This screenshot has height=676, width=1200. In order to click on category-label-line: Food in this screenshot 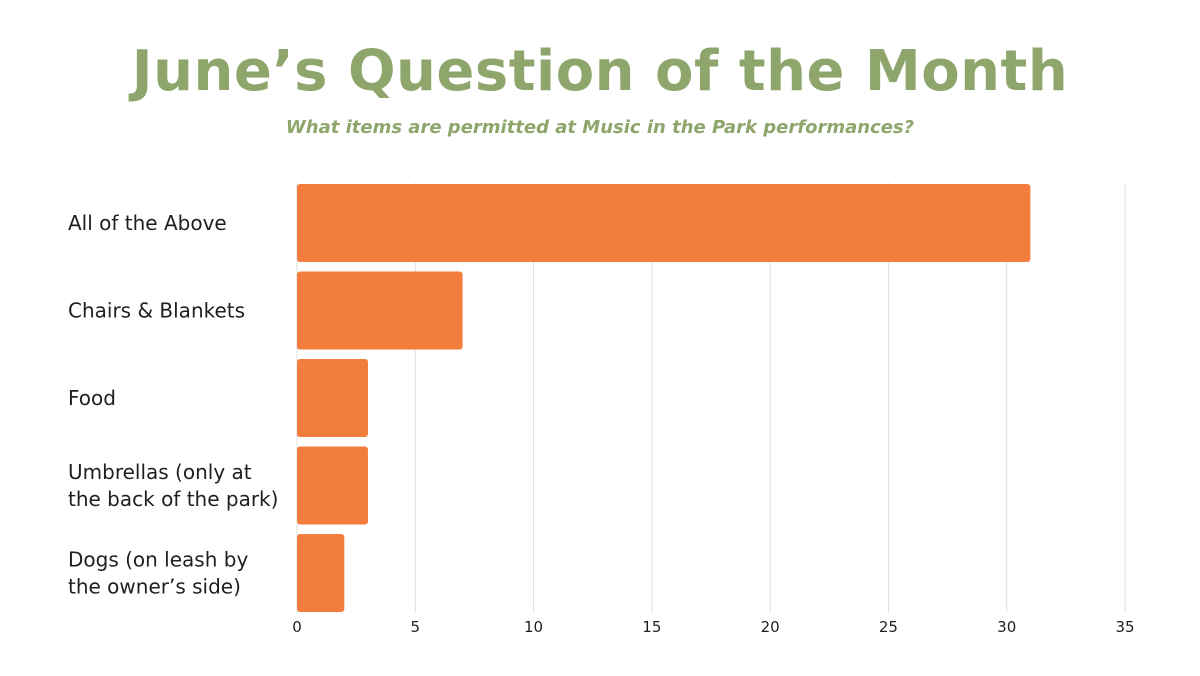, I will do `click(92, 398)`.